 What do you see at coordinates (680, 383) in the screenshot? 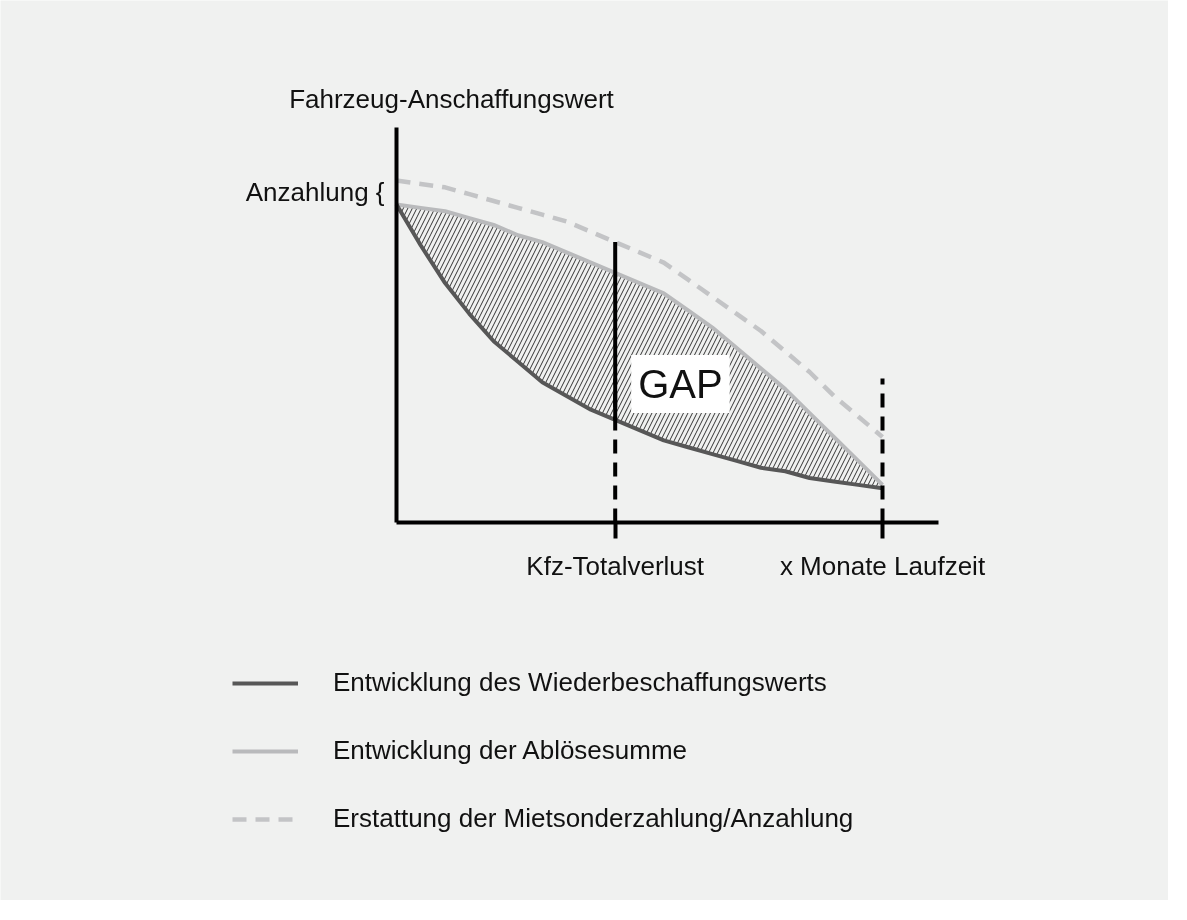
I see `annotation: GAP` at bounding box center [680, 383].